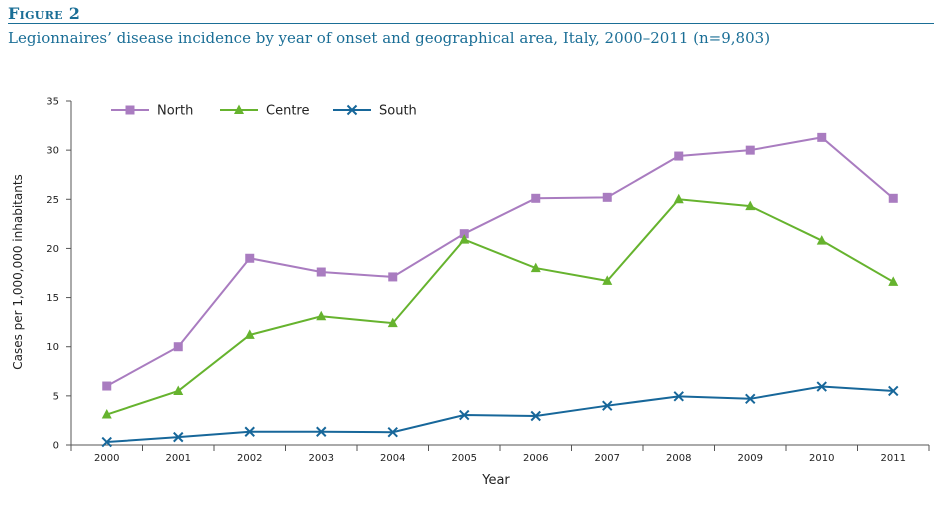  I want to click on y-tick-label: 30, so click(52, 151).